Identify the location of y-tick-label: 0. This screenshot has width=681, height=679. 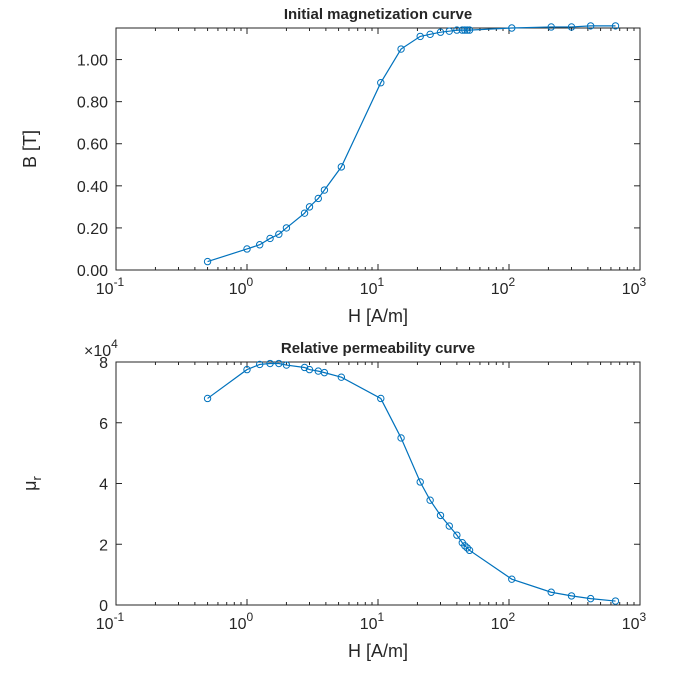
(103, 606).